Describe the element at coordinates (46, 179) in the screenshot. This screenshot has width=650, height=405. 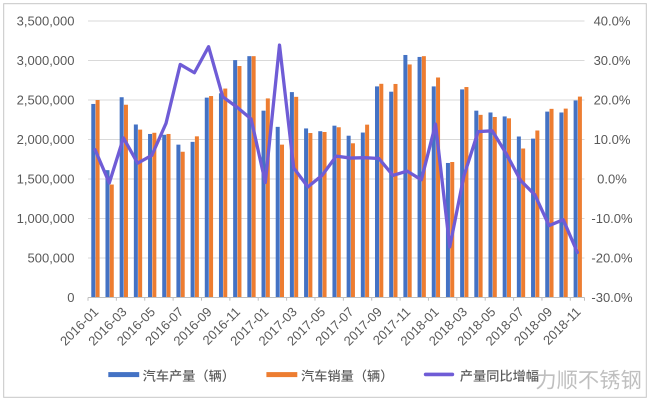
I see `svg-text: 1,500,000` at that location.